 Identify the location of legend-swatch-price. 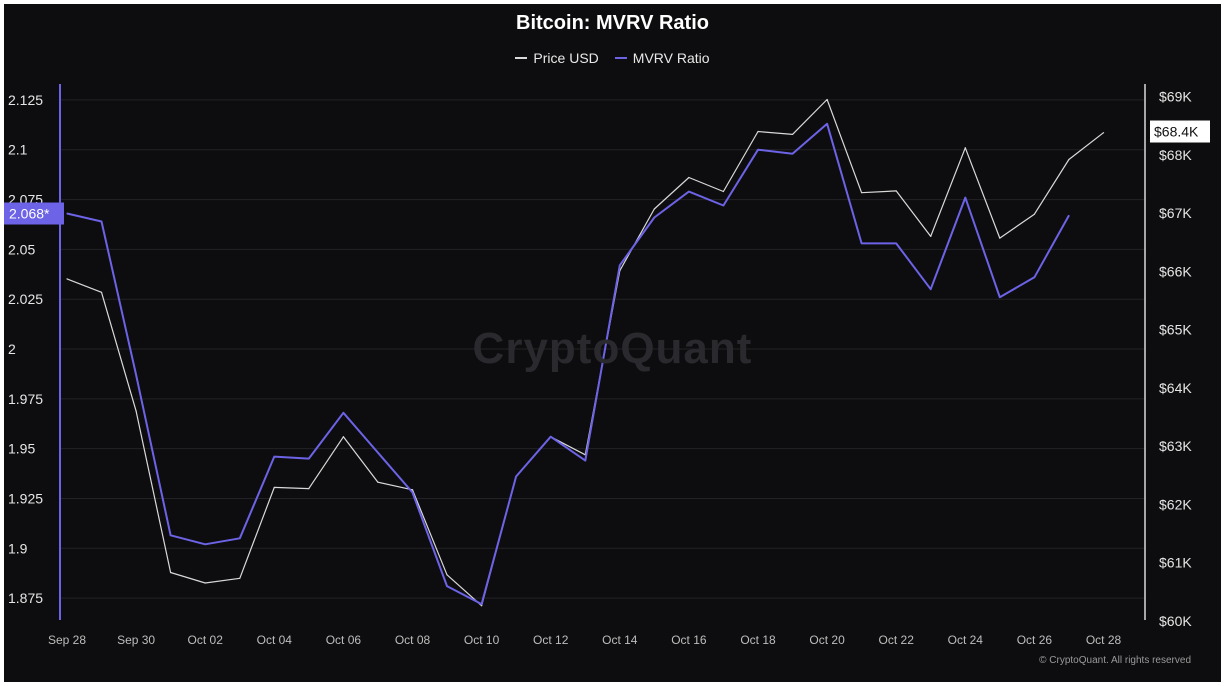
(521, 58).